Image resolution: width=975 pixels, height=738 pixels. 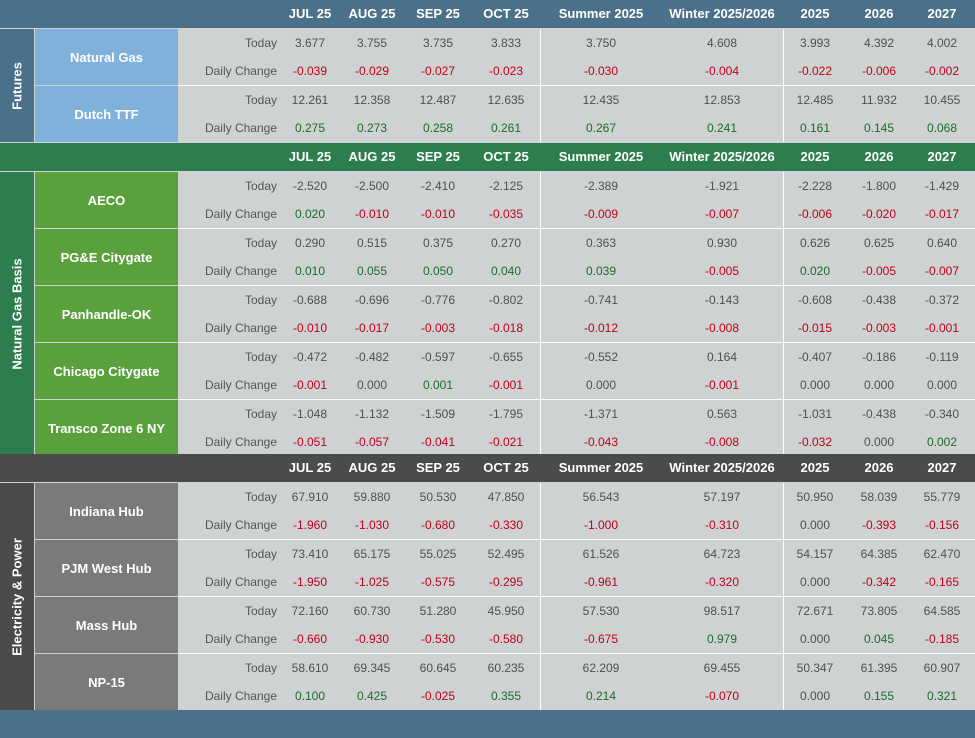 I want to click on today-value: 0.375, so click(x=438, y=243).